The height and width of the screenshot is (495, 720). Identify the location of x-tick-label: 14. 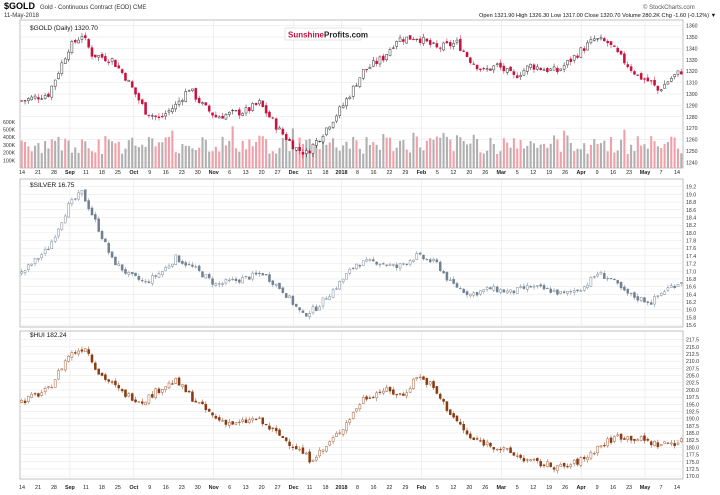
(677, 173).